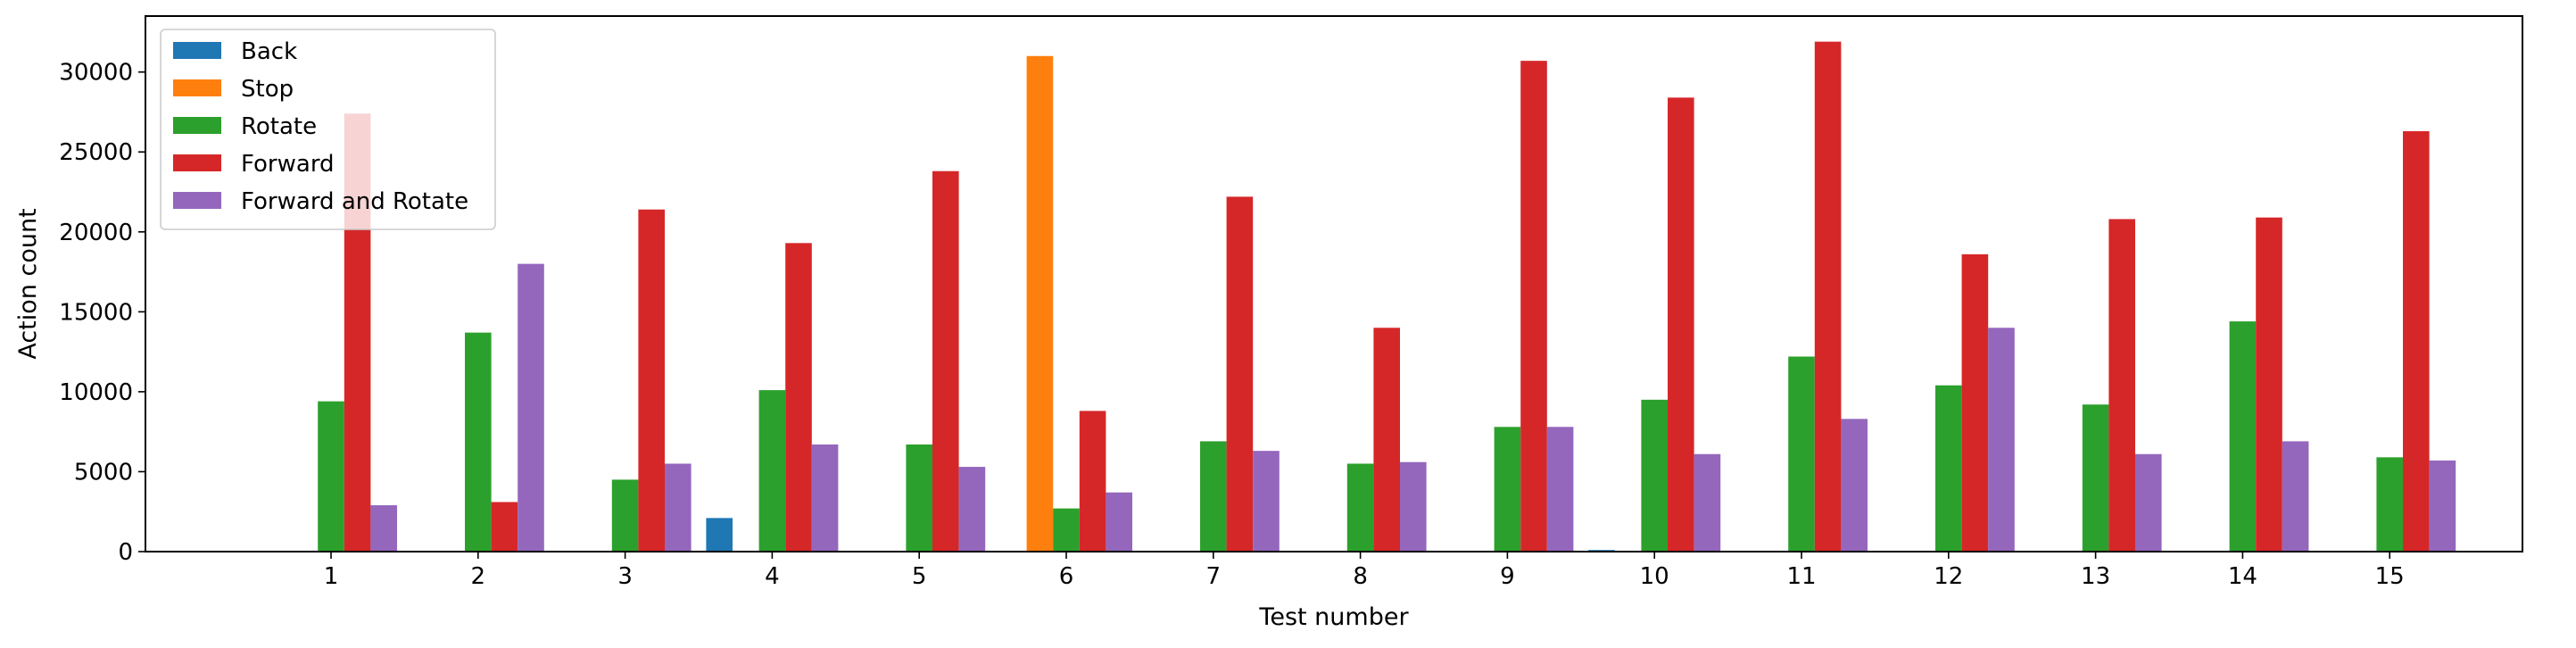 This screenshot has width=2576, height=648. What do you see at coordinates (2095, 577) in the screenshot?
I see `x-tick-label: 13` at bounding box center [2095, 577].